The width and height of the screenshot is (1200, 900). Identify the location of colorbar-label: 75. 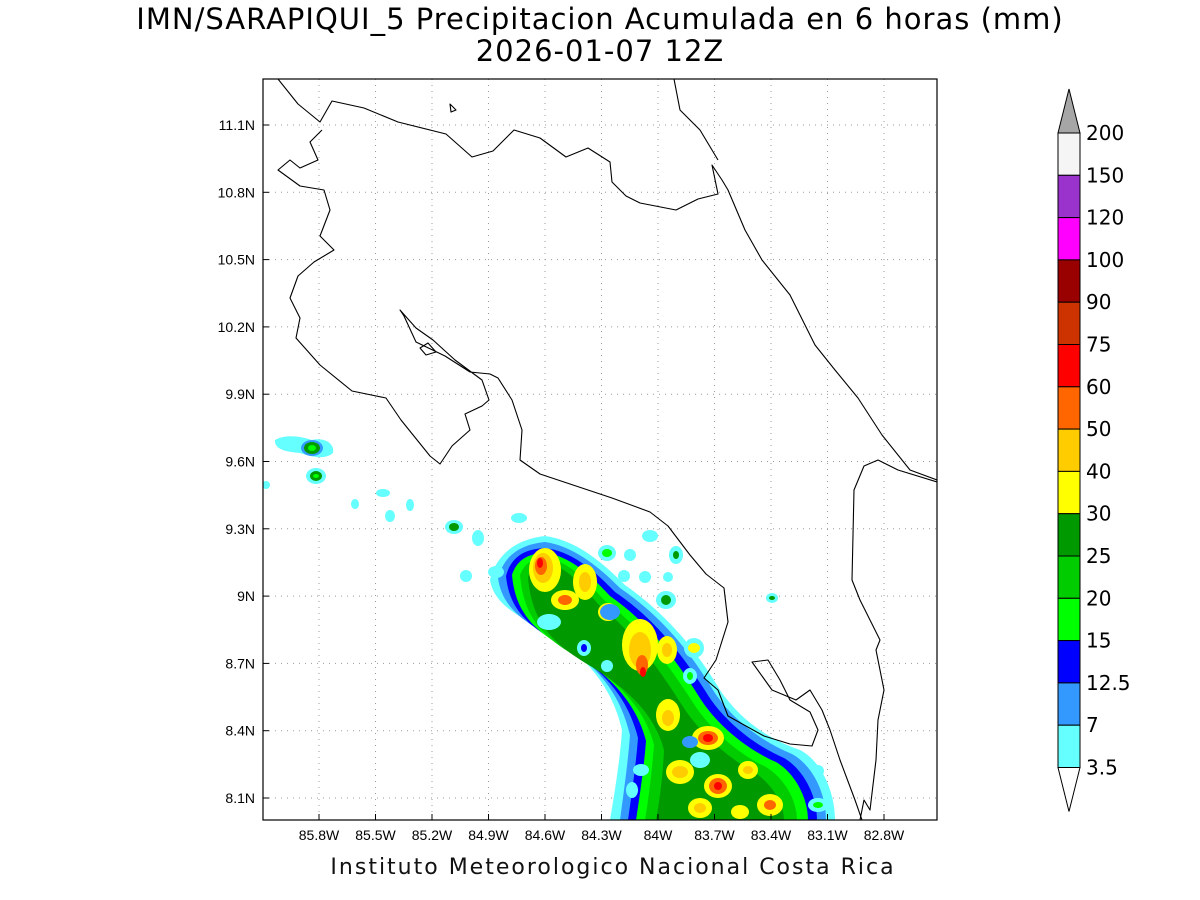
(1098, 345).